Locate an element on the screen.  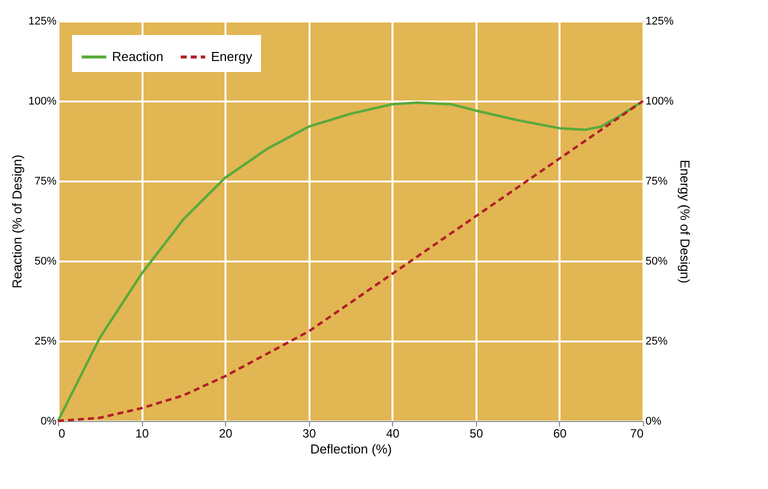
y-tick-label: 75% is located at coordinates (45, 182).